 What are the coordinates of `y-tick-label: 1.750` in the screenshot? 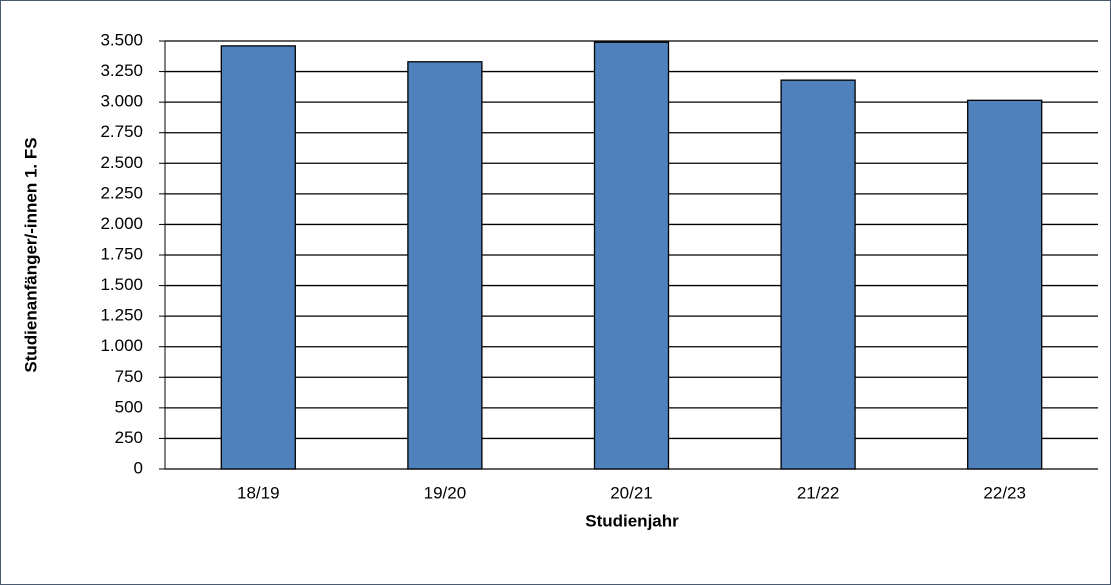 It's located at (121, 253).